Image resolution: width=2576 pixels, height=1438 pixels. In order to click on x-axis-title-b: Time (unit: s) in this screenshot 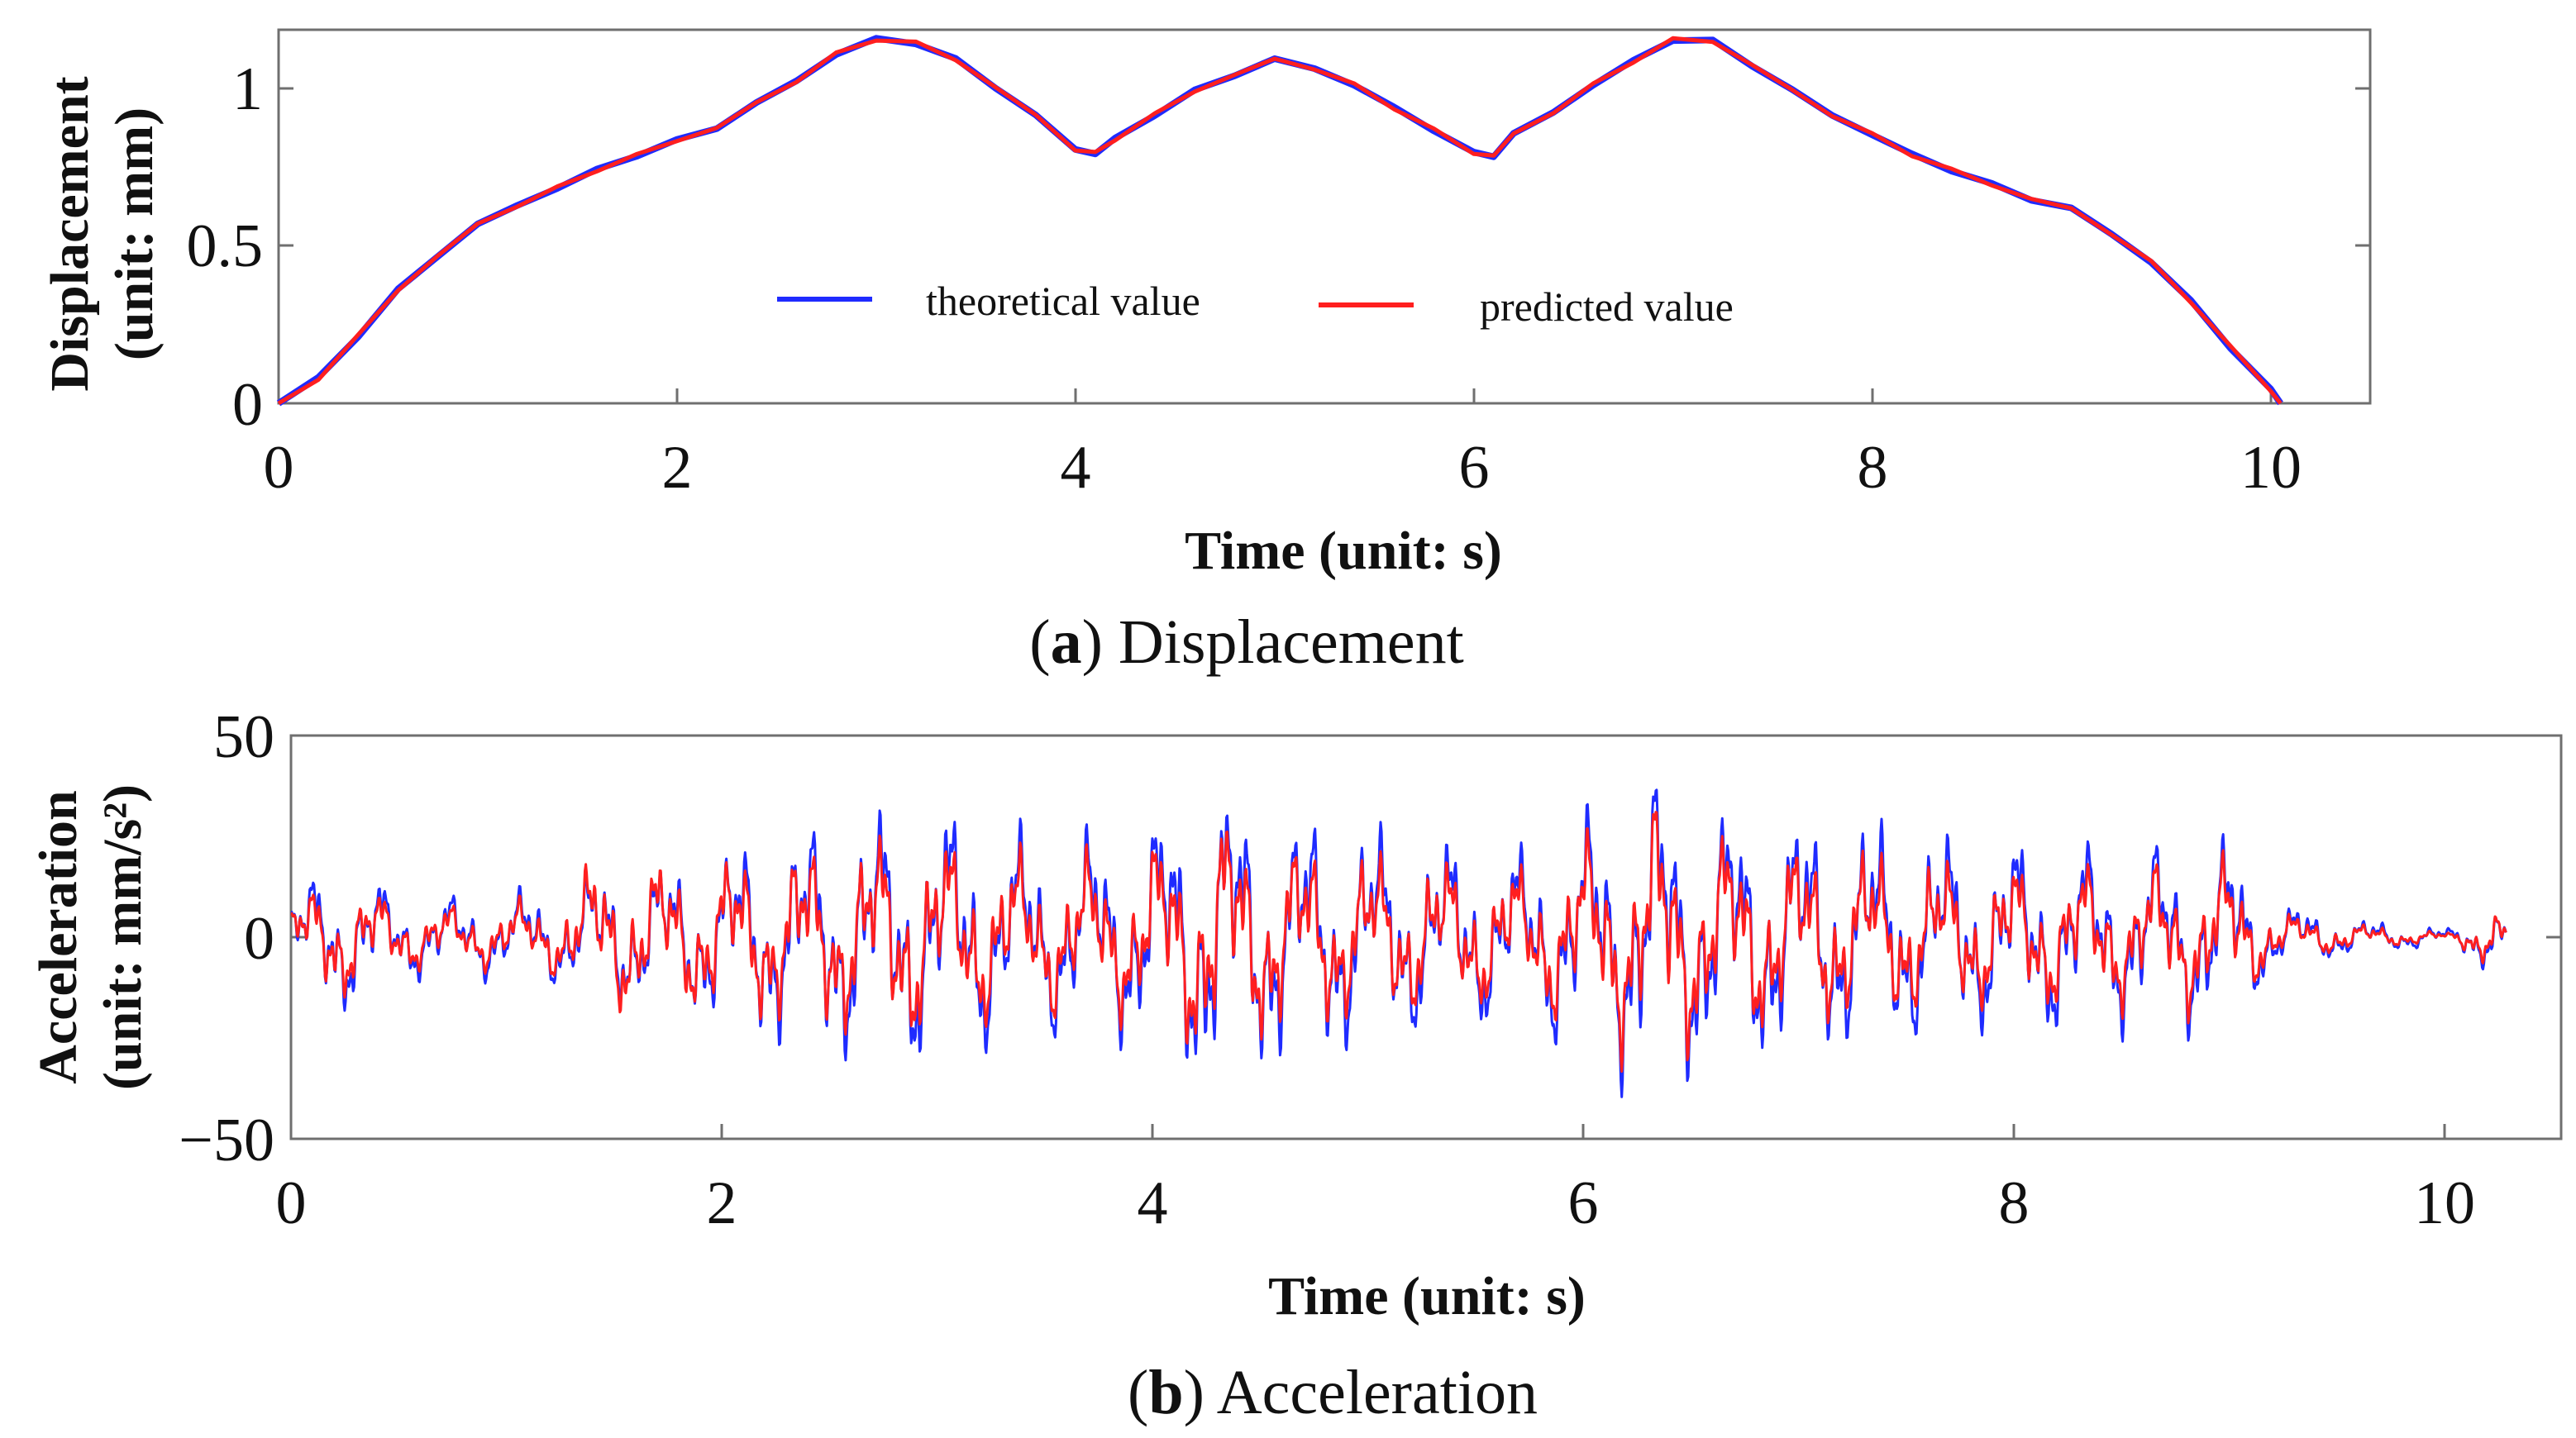, I will do `click(1427, 1296)`.